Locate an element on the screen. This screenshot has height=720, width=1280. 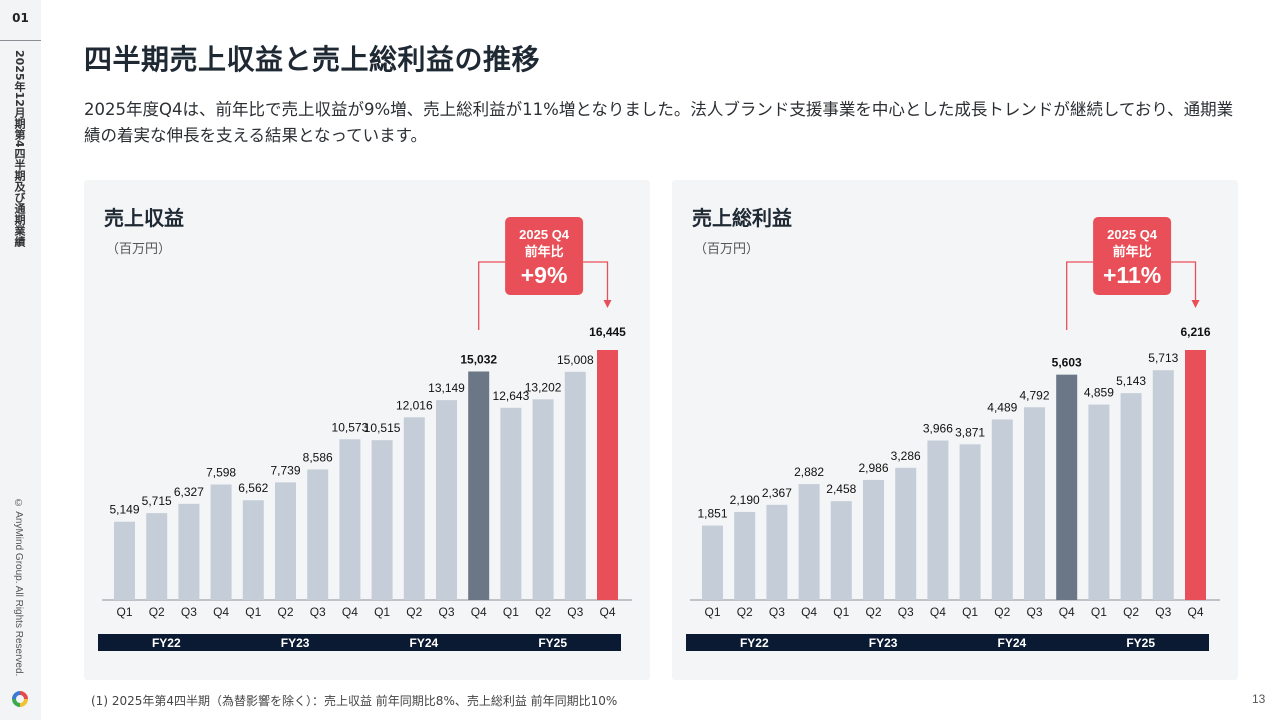
bar-value-label: 4,859 is located at coordinates (1099, 393).